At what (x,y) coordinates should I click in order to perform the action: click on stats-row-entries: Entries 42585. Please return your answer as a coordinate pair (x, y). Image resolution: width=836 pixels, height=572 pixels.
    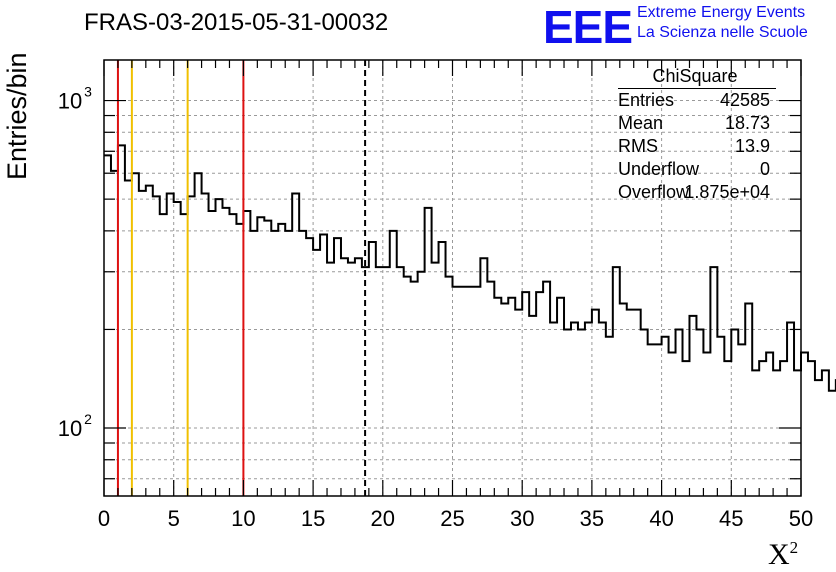
    Looking at the image, I should click on (695, 101).